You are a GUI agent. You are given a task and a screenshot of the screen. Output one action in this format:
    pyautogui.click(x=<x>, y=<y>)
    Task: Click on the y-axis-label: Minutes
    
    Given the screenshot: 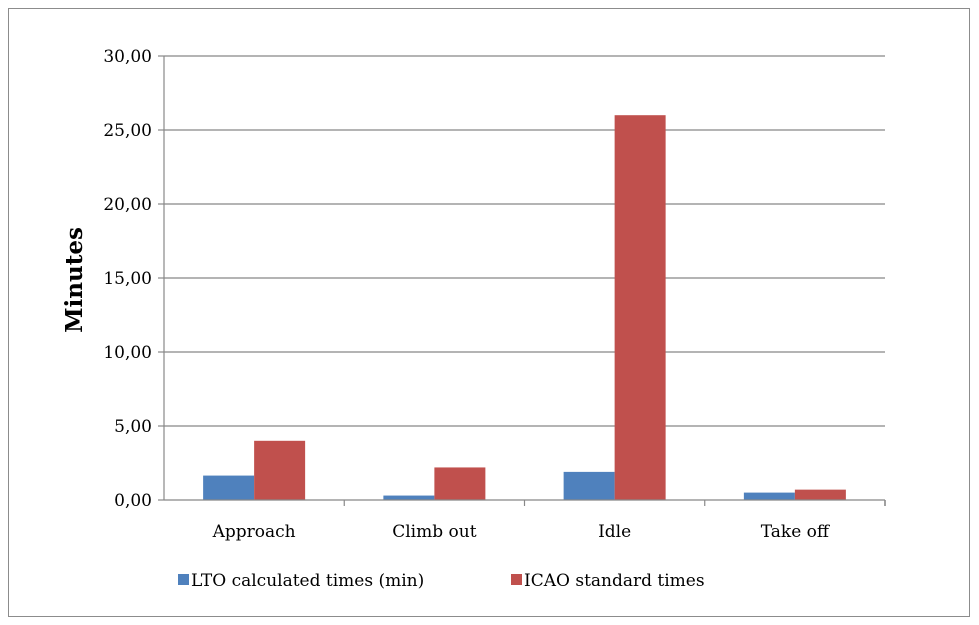 What is the action you would take?
    pyautogui.click(x=74, y=280)
    